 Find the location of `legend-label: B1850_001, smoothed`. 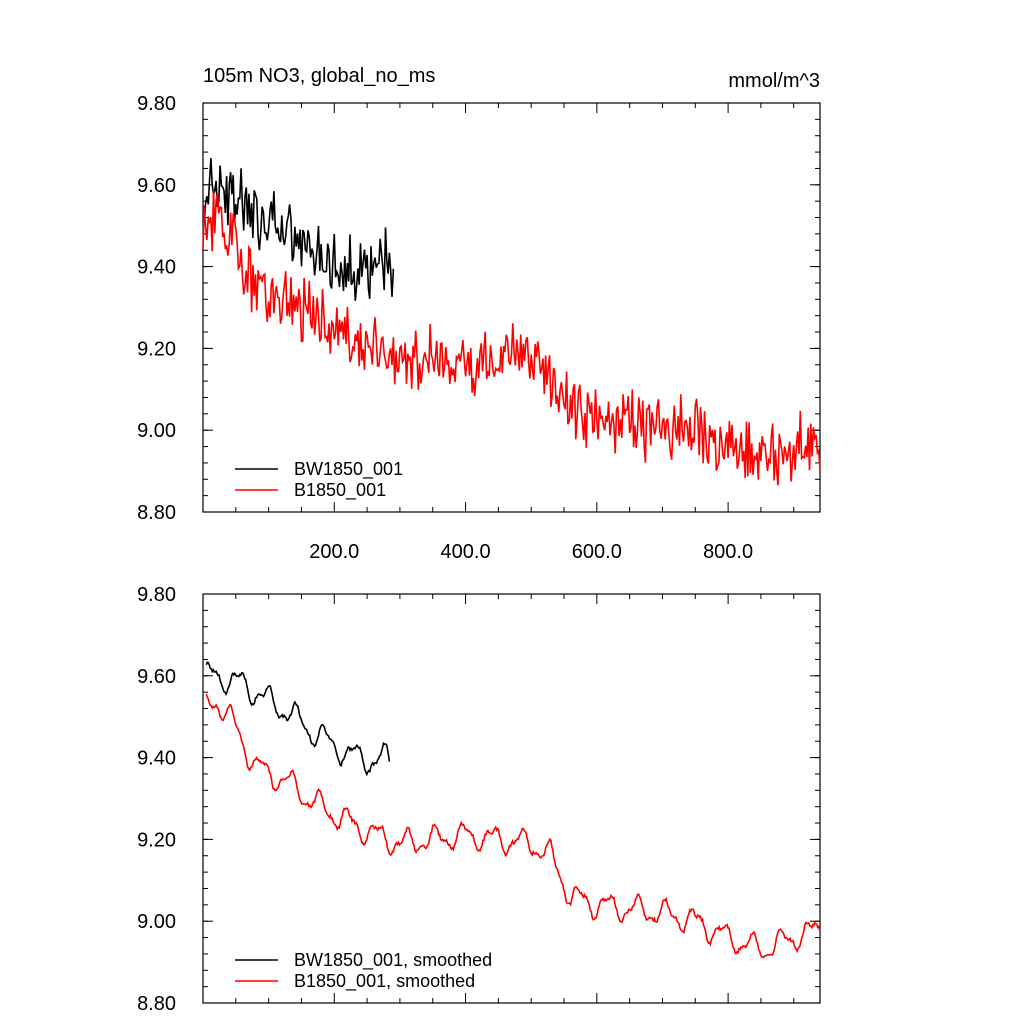

legend-label: B1850_001, smoothed is located at coordinates (384, 981).